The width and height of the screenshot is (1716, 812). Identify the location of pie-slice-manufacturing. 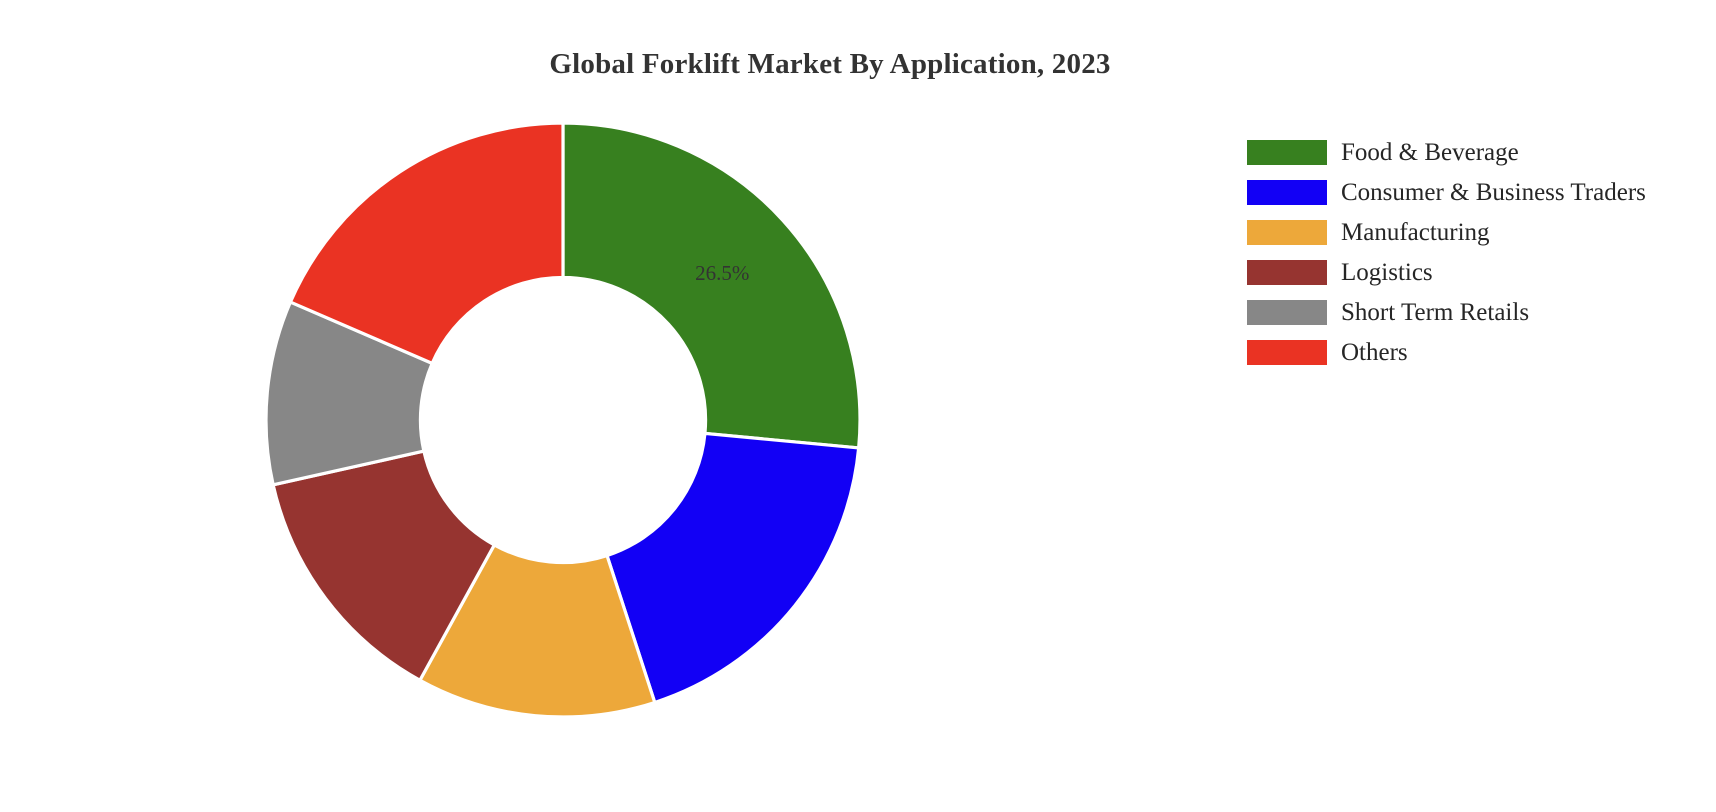
(537, 630).